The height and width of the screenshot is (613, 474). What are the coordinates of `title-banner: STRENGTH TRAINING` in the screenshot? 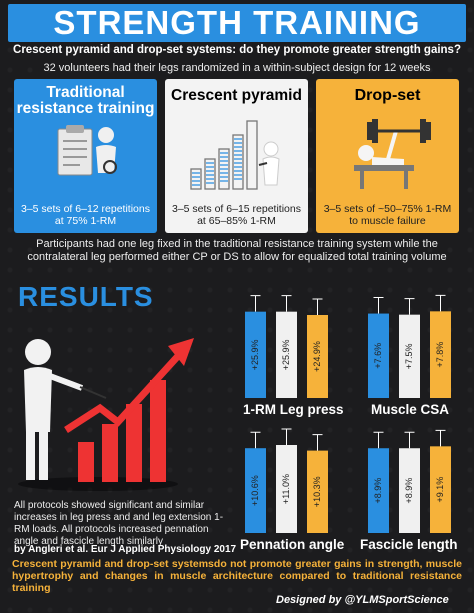 It's located at (237, 23).